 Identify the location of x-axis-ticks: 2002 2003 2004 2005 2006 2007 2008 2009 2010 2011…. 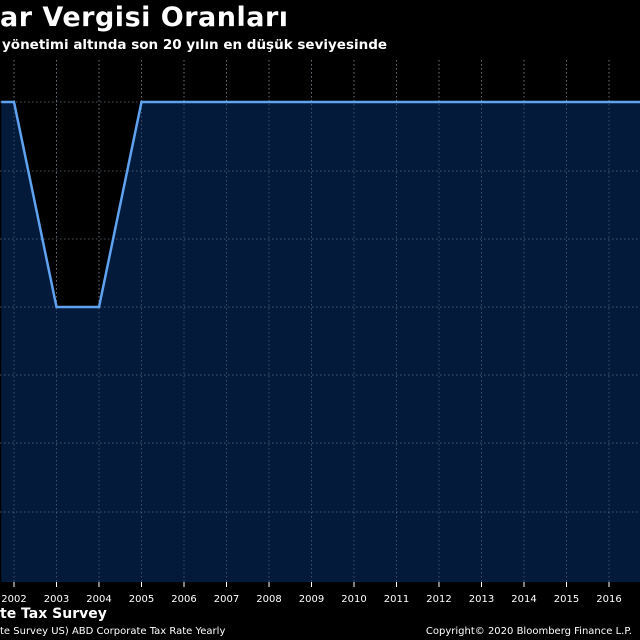
(311, 593).